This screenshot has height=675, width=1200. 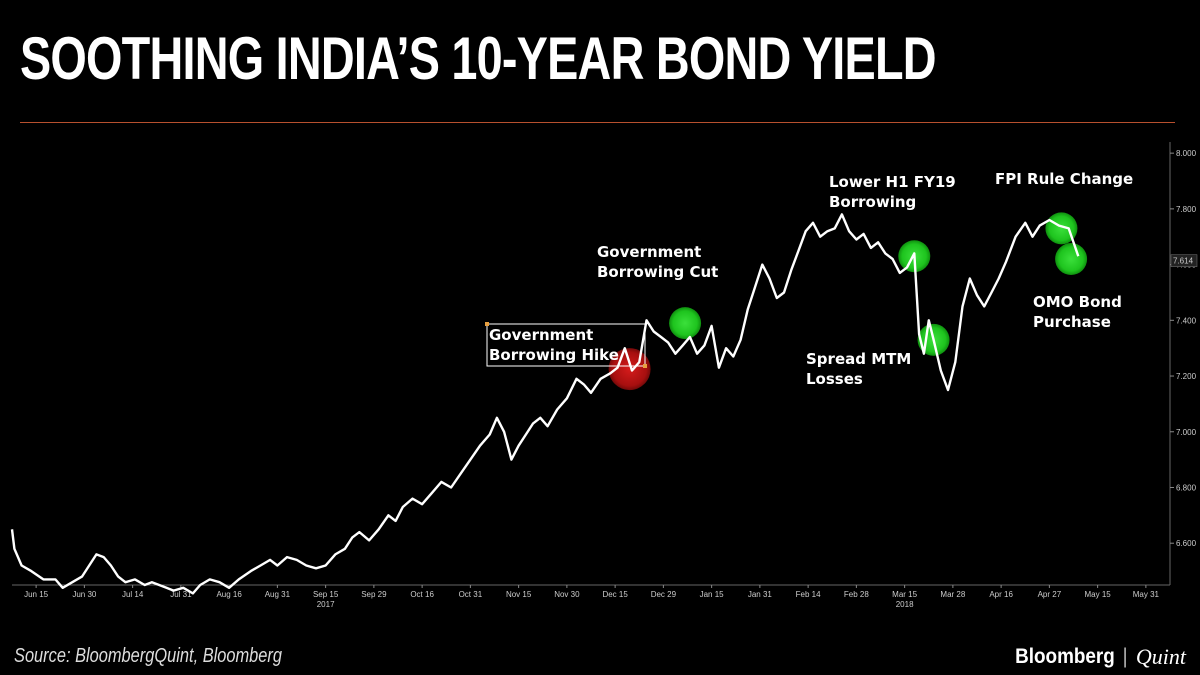 What do you see at coordinates (471, 594) in the screenshot?
I see `x-tick-label: Oct 31` at bounding box center [471, 594].